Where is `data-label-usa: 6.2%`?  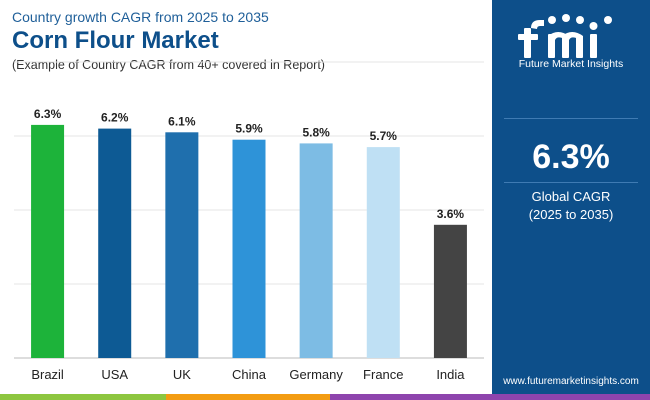 data-label-usa: 6.2% is located at coordinates (115, 118).